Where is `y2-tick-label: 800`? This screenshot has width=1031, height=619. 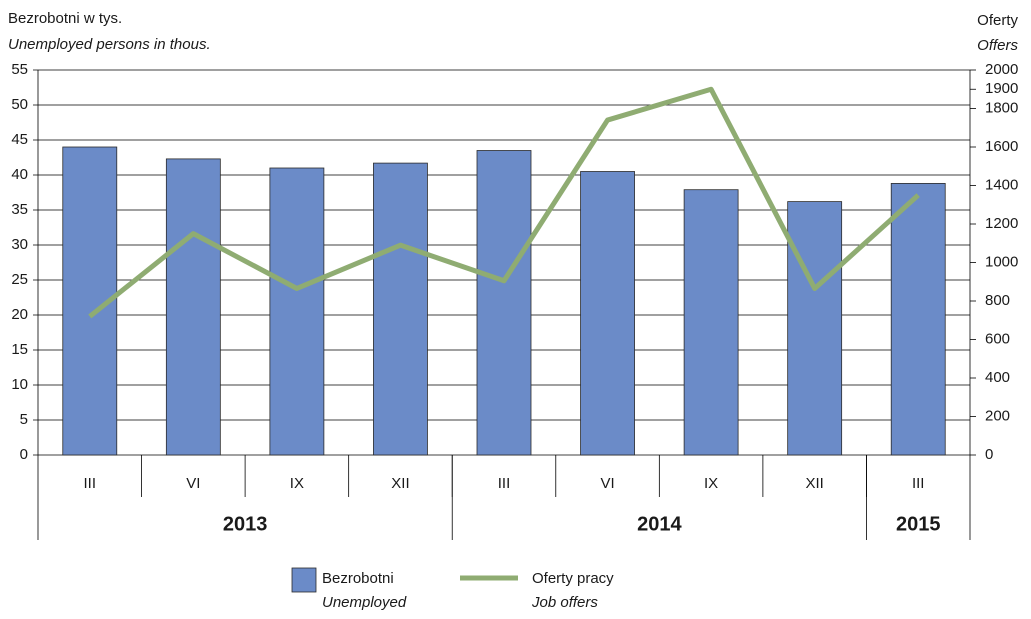 y2-tick-label: 800 is located at coordinates (997, 300).